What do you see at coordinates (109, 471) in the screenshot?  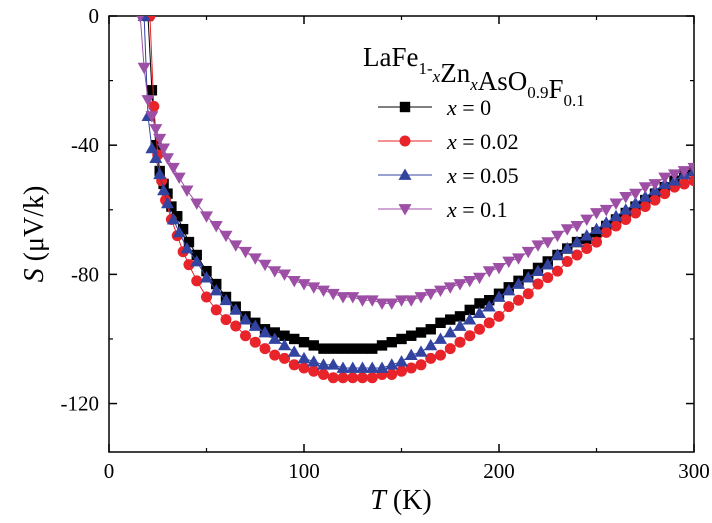 I see `x-tick-label: 0` at bounding box center [109, 471].